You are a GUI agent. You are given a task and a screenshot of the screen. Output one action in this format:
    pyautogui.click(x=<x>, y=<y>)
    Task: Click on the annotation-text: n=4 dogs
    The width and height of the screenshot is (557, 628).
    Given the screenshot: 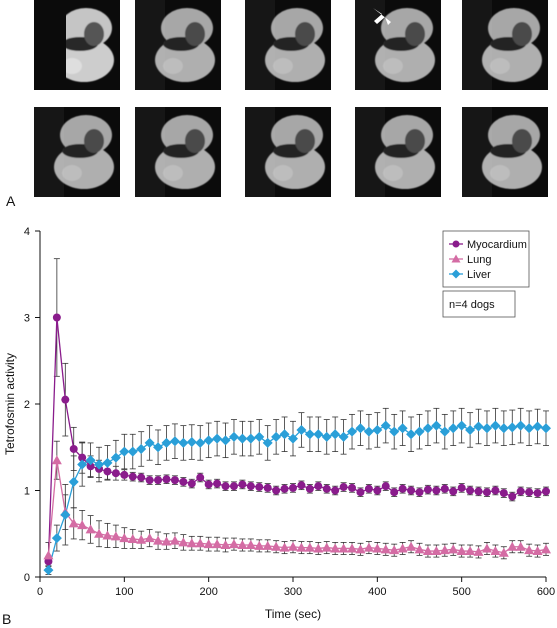 What is the action you would take?
    pyautogui.click(x=472, y=305)
    